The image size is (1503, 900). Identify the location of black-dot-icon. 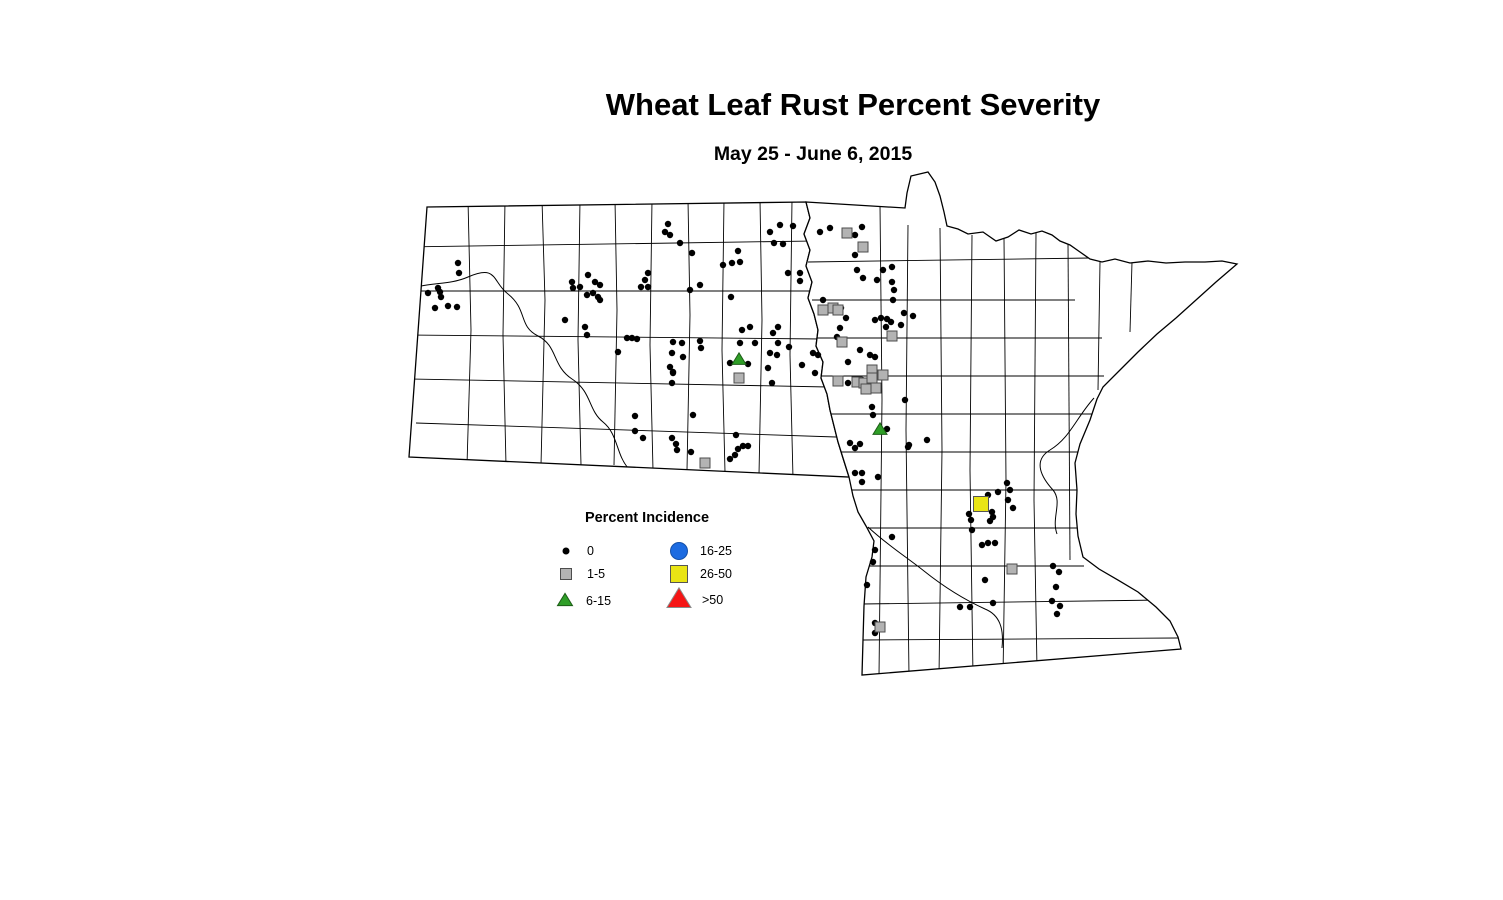
(566, 551).